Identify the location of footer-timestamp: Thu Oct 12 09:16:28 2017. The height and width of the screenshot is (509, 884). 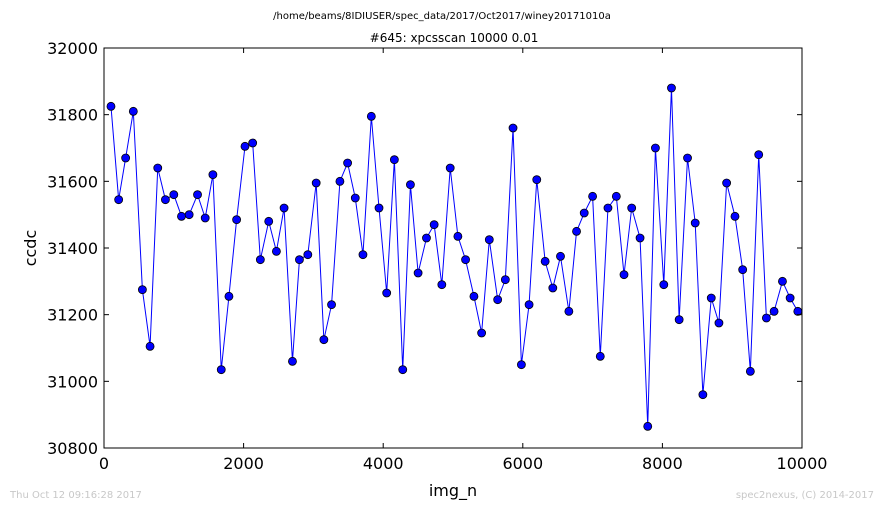
(75, 495).